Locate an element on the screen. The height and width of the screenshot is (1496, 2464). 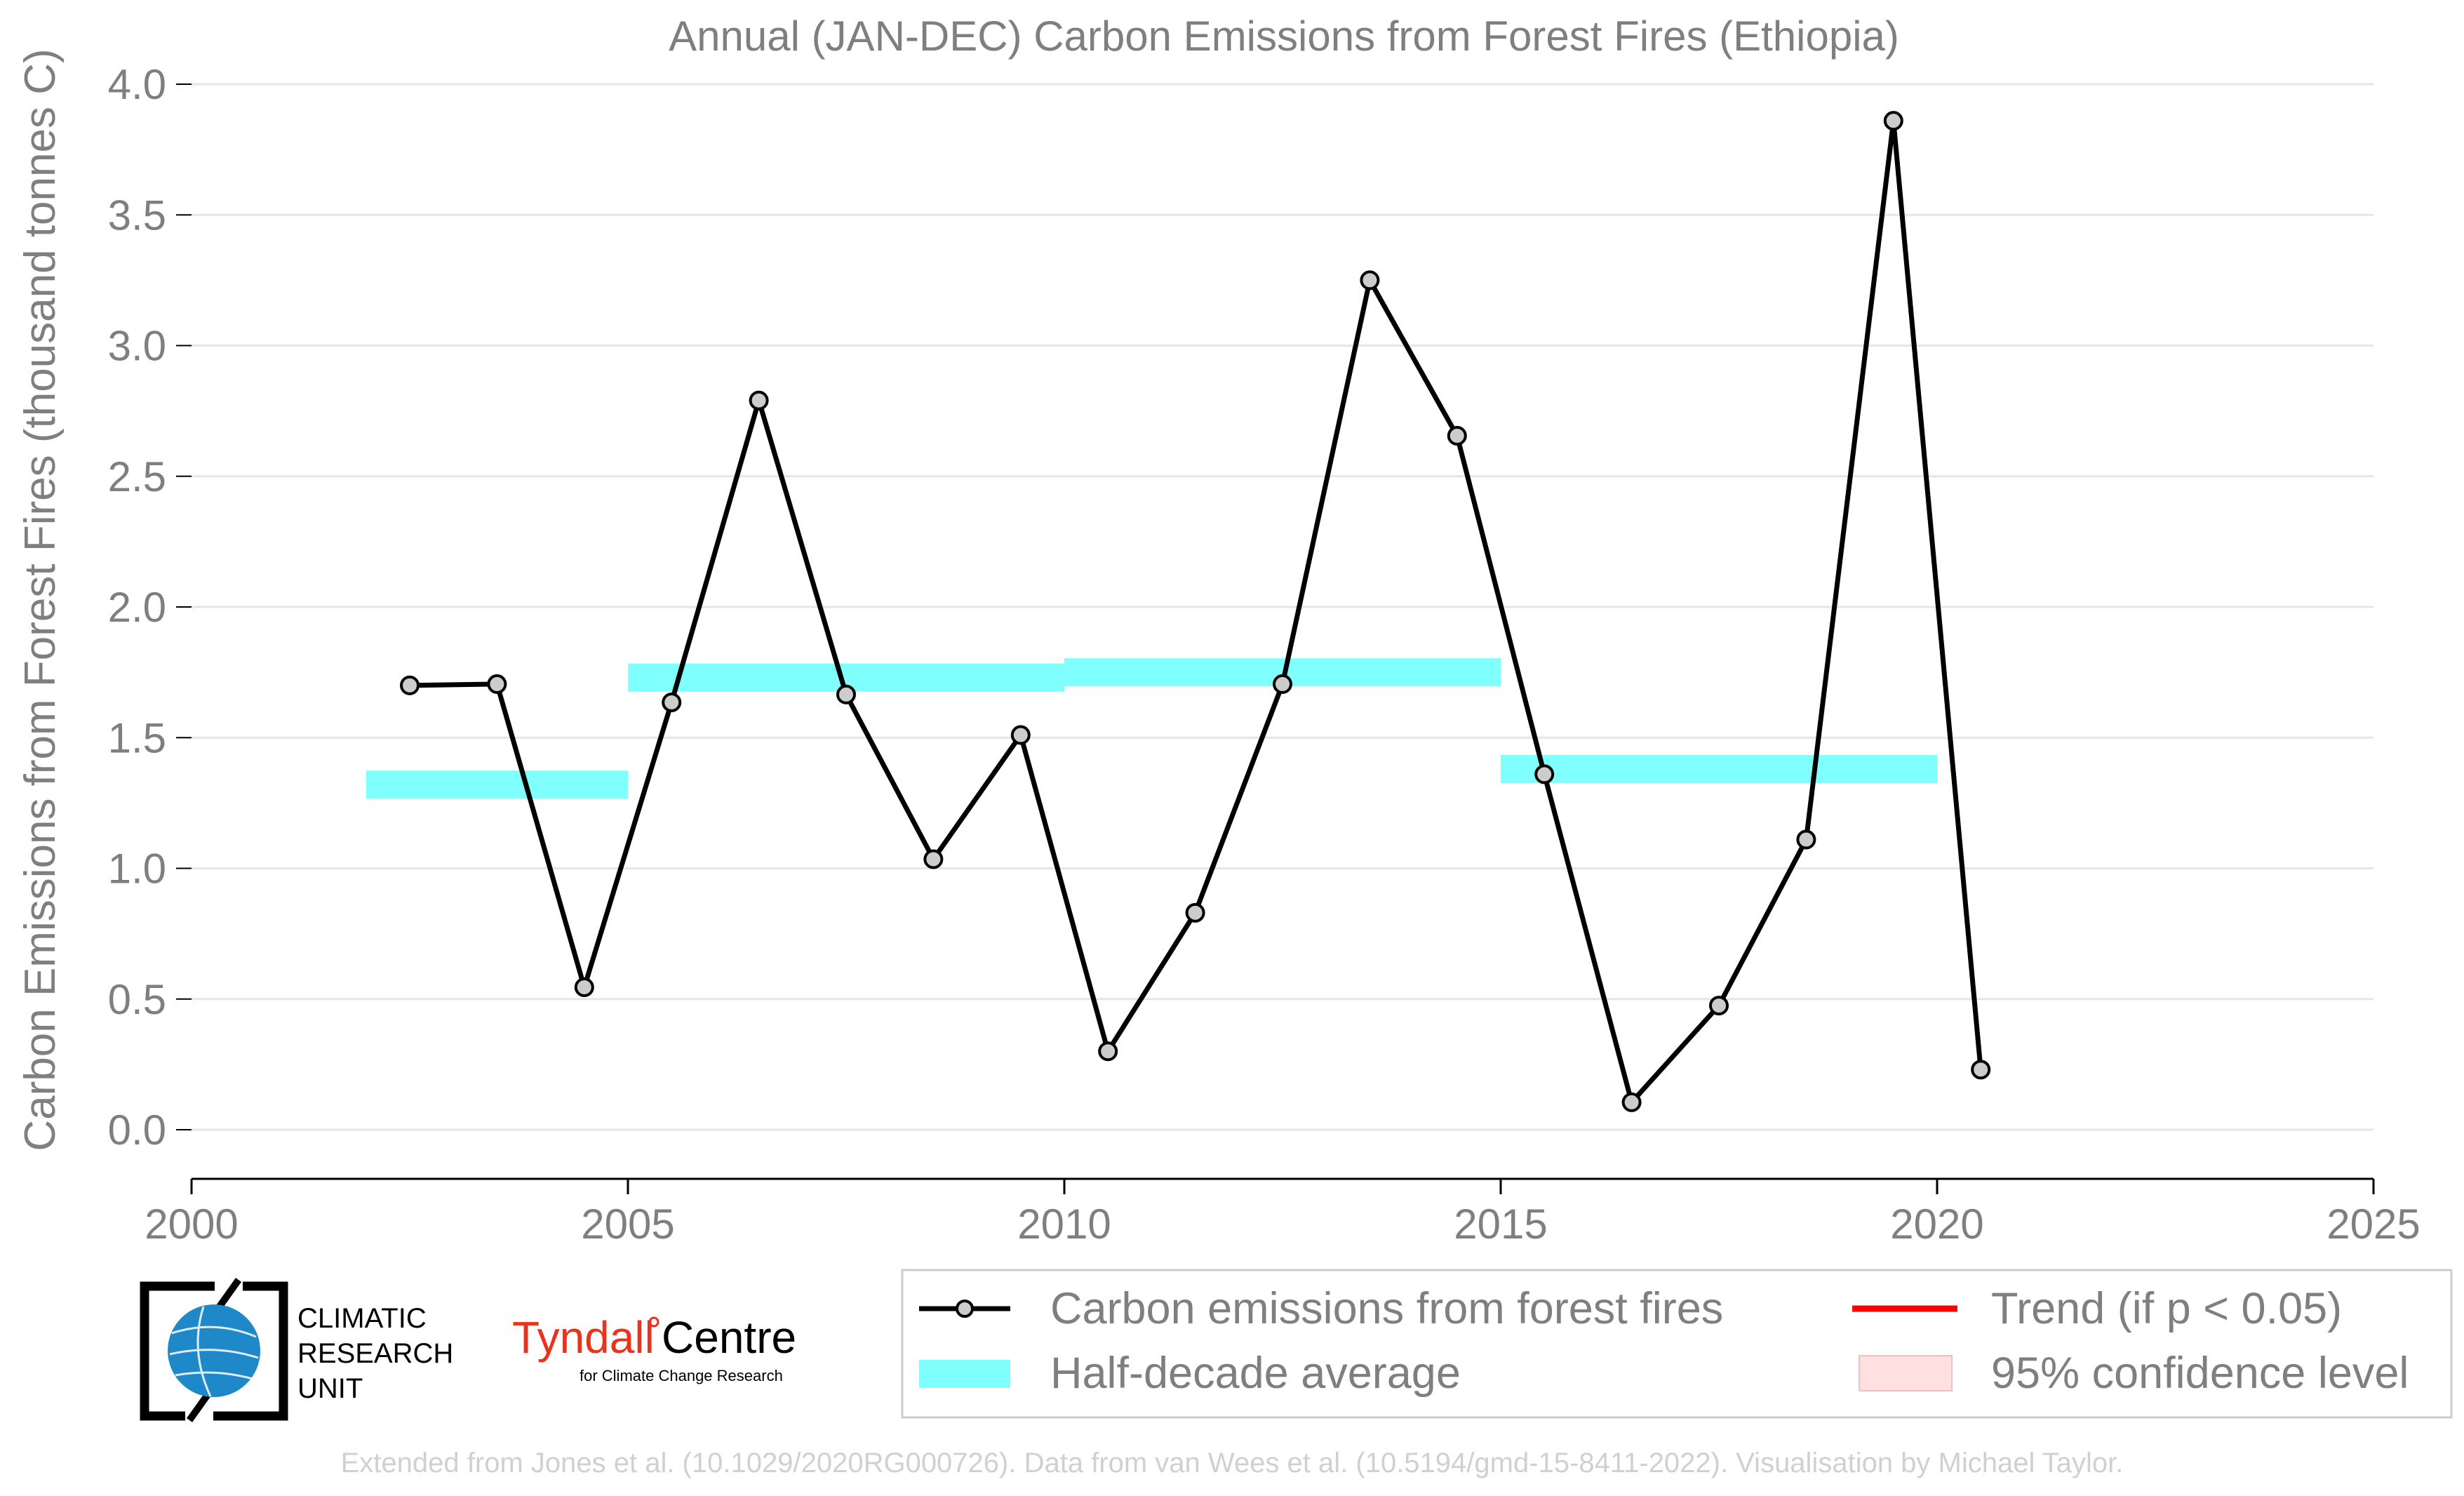
y-tick-label: 0.5 is located at coordinates (137, 999).